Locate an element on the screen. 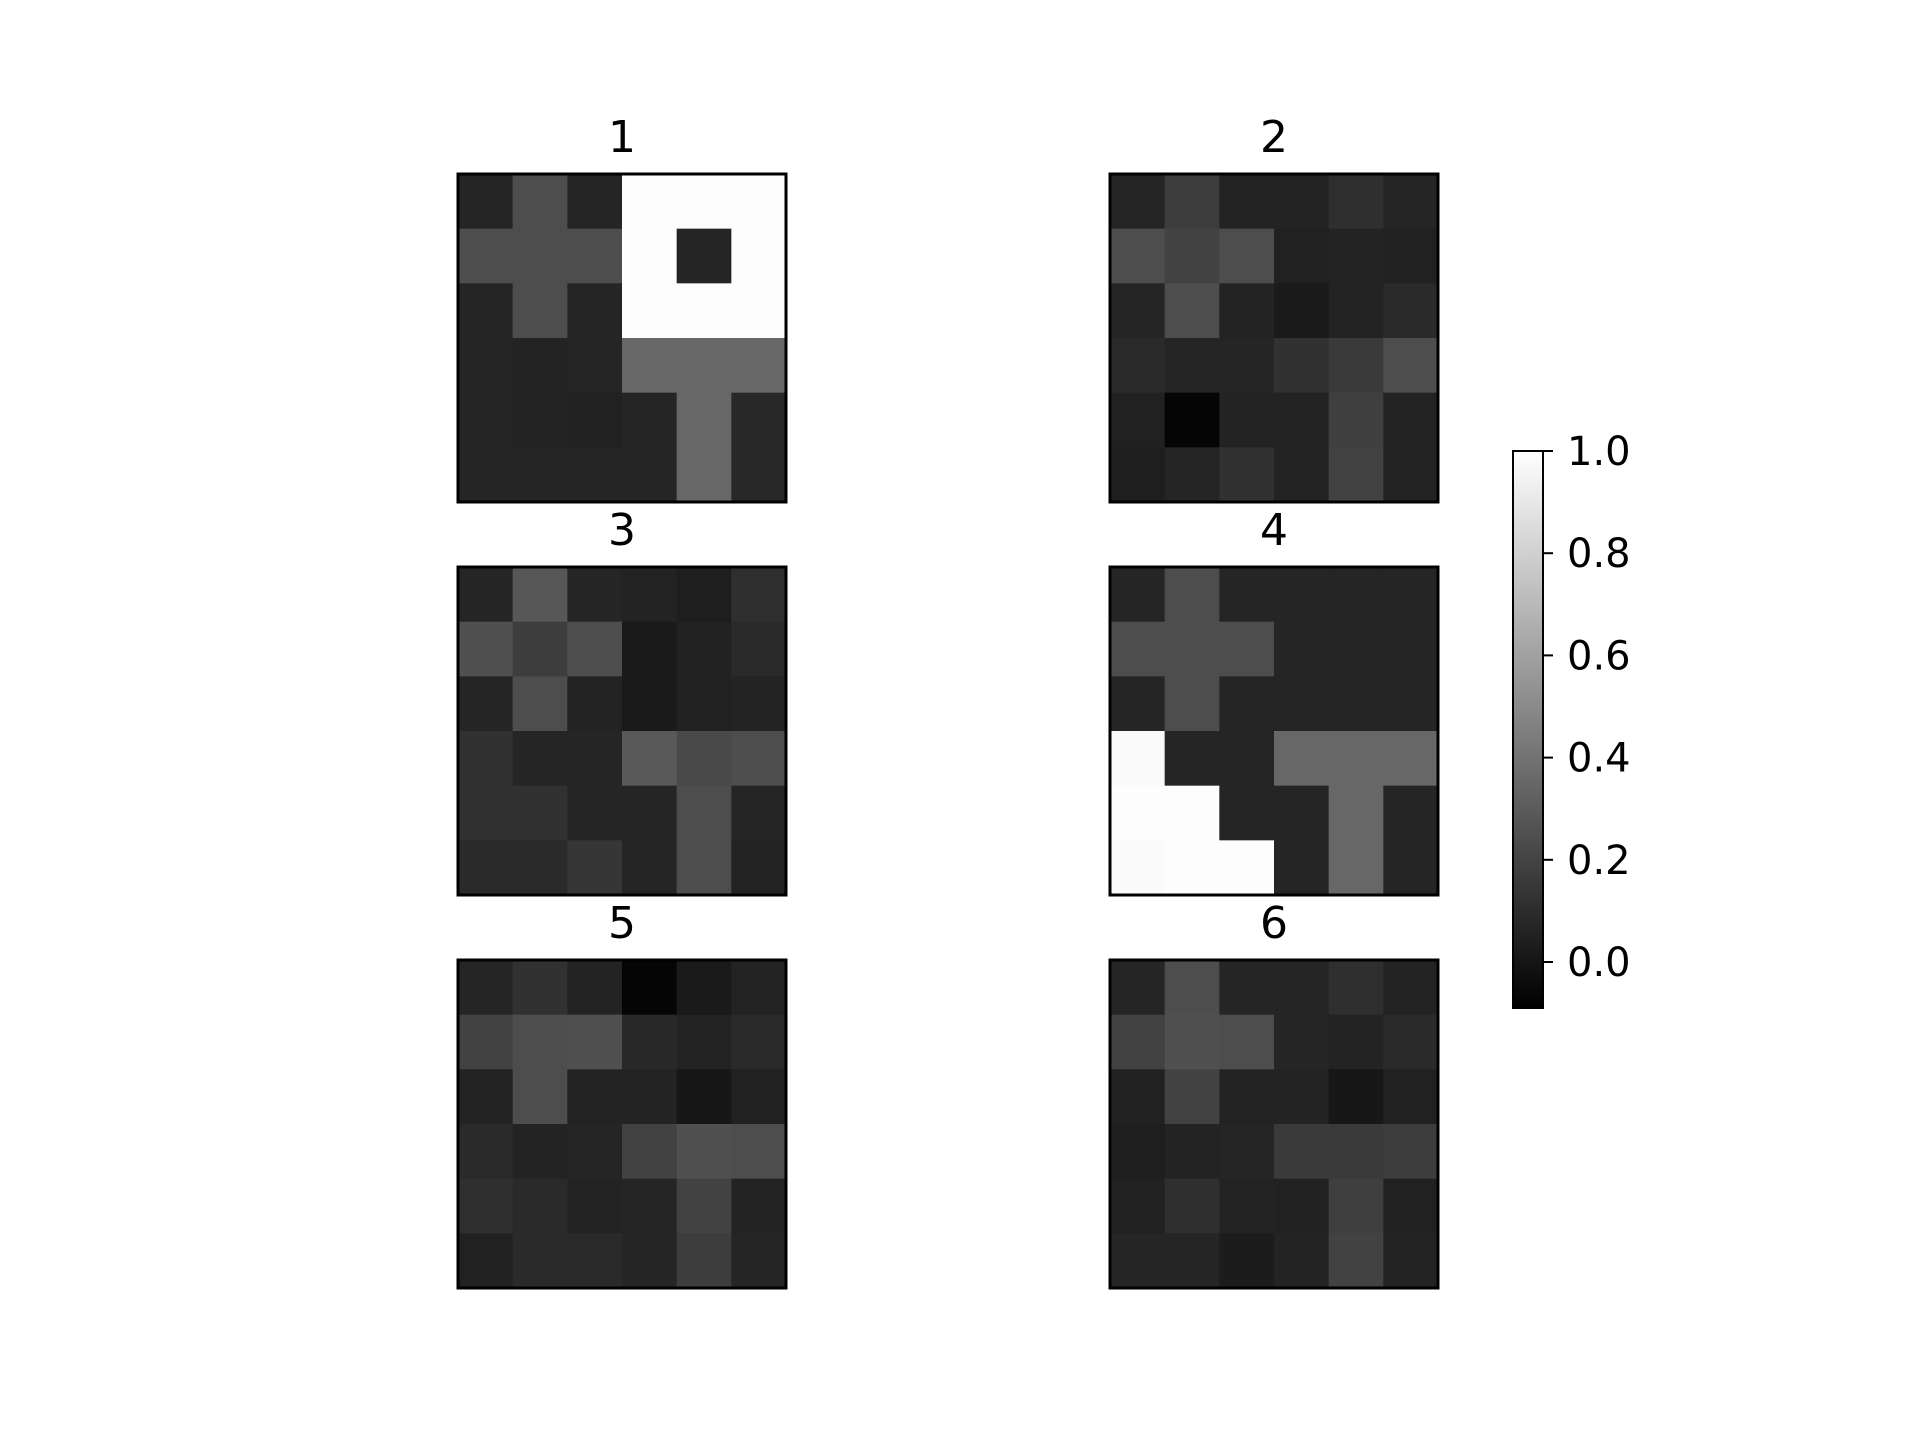  heatmap-panel-2: 2 is located at coordinates (1274, 308).